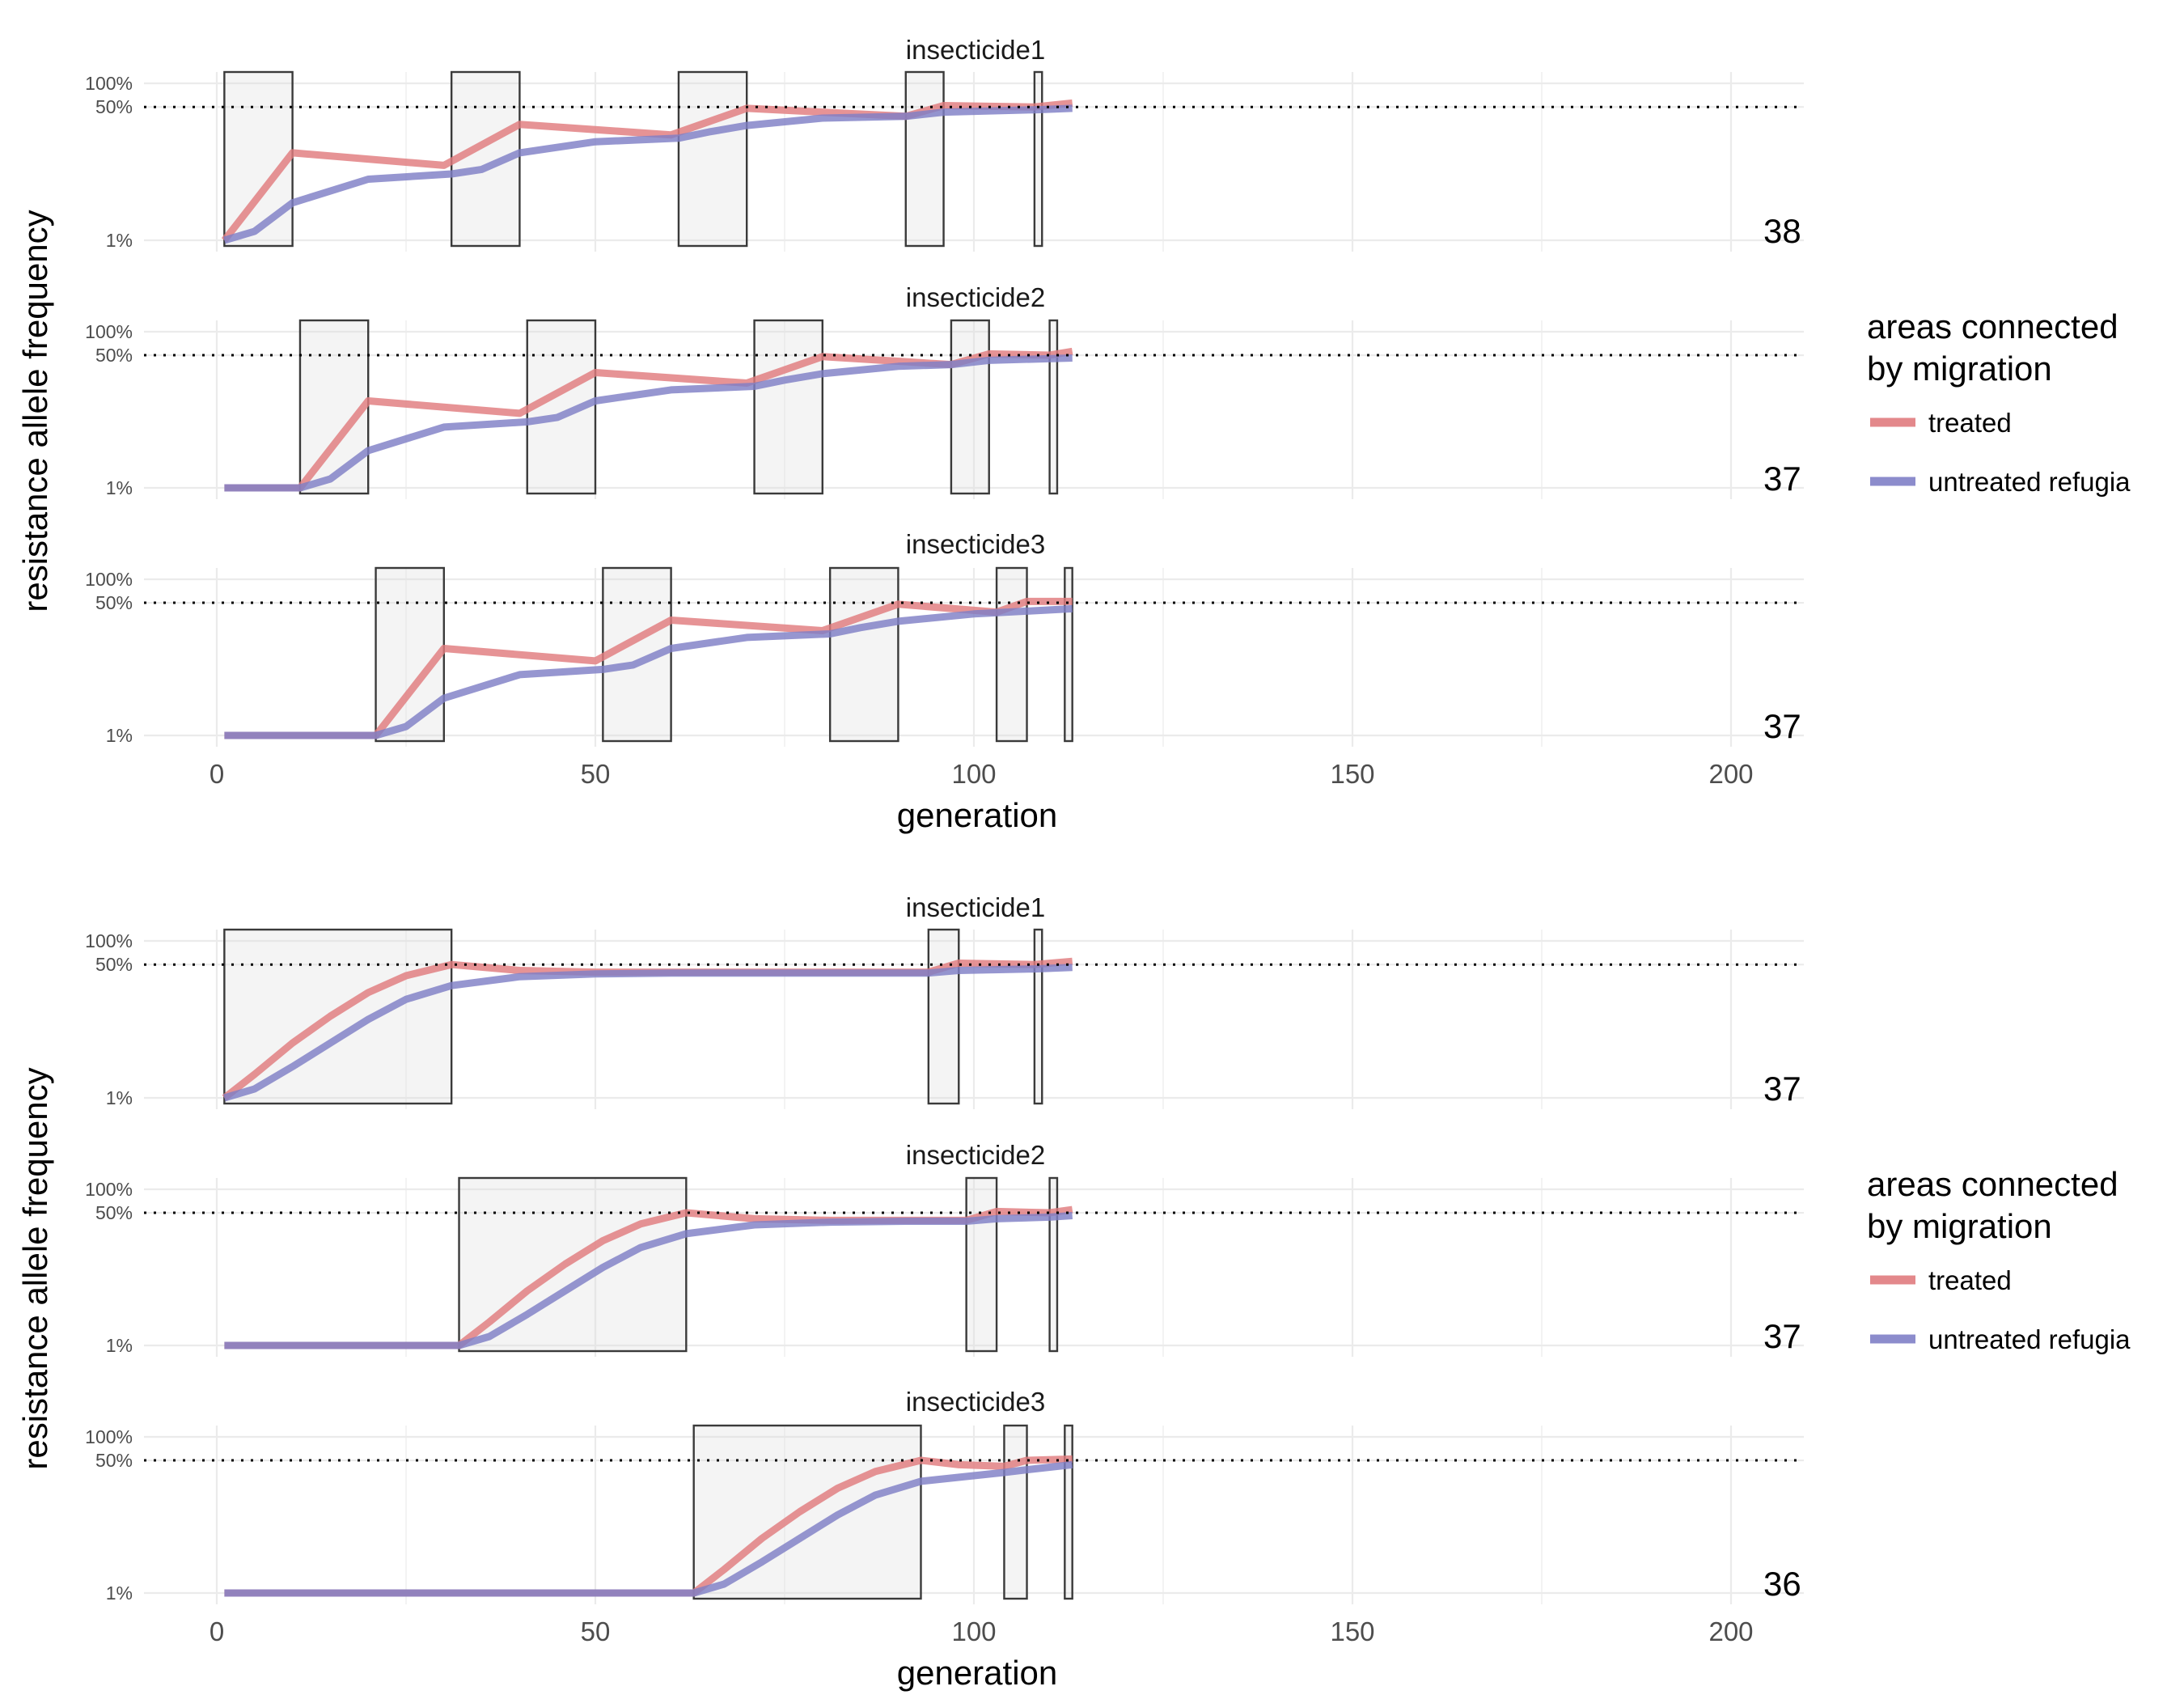 The width and height of the screenshot is (2184, 1699). Describe the element at coordinates (1782, 231) in the screenshot. I see `panel-end-label: 38` at that location.